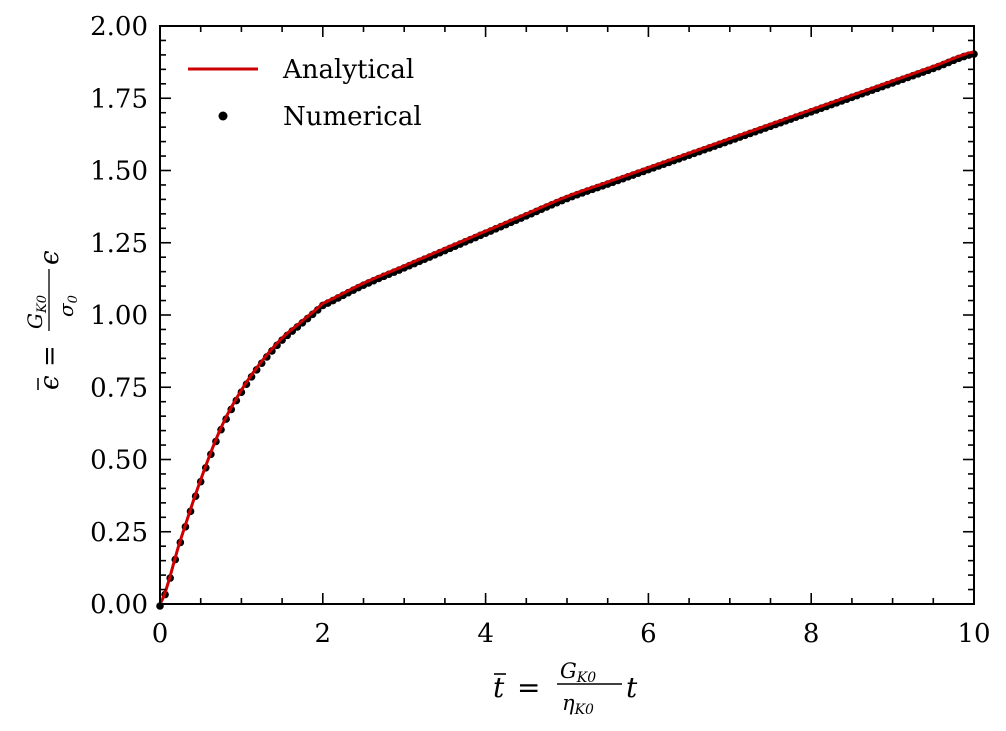 The image size is (1006, 731). I want to click on x-tick-label: 10, so click(973, 634).